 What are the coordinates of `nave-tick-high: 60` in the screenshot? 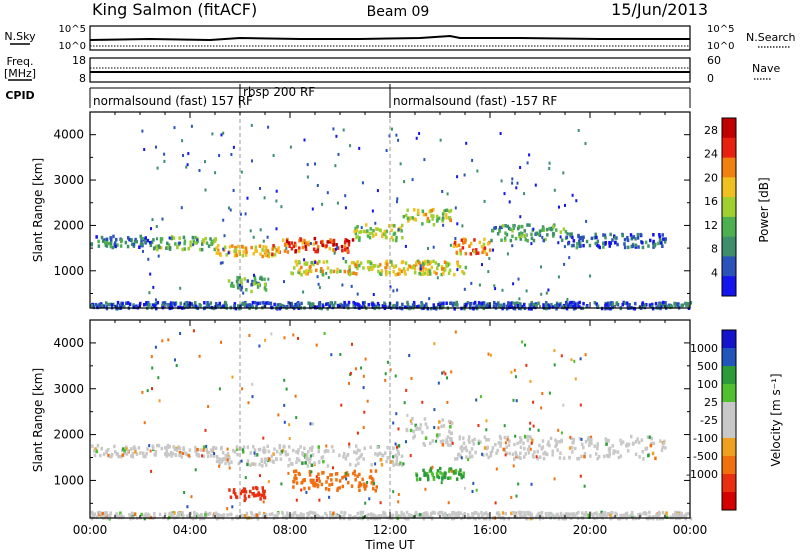 It's located at (714, 60).